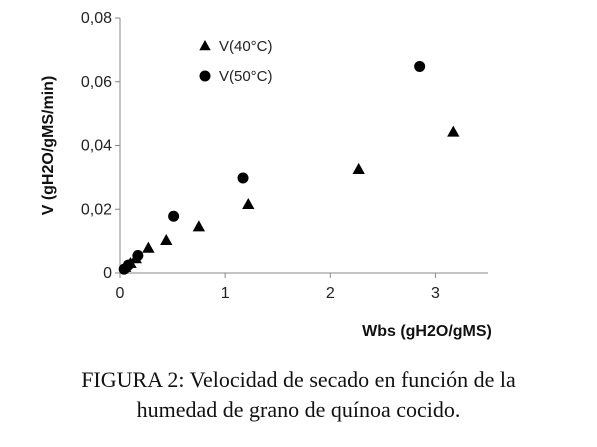  What do you see at coordinates (120, 293) in the screenshot?
I see `x-tick-label: 0` at bounding box center [120, 293].